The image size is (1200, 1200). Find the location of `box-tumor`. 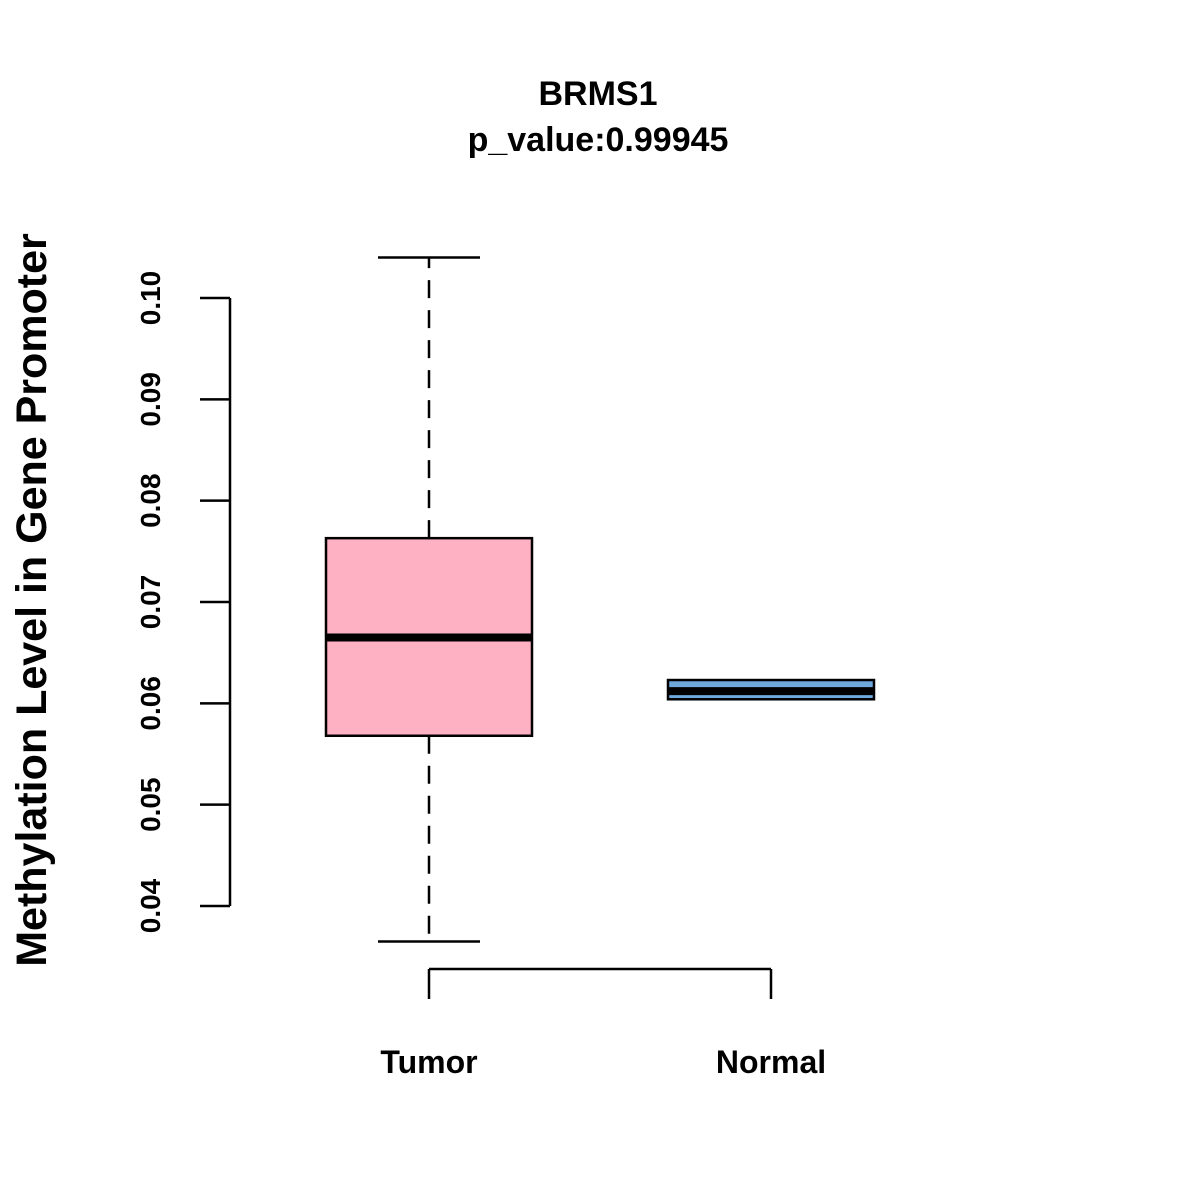

box-tumor is located at coordinates (429, 599).